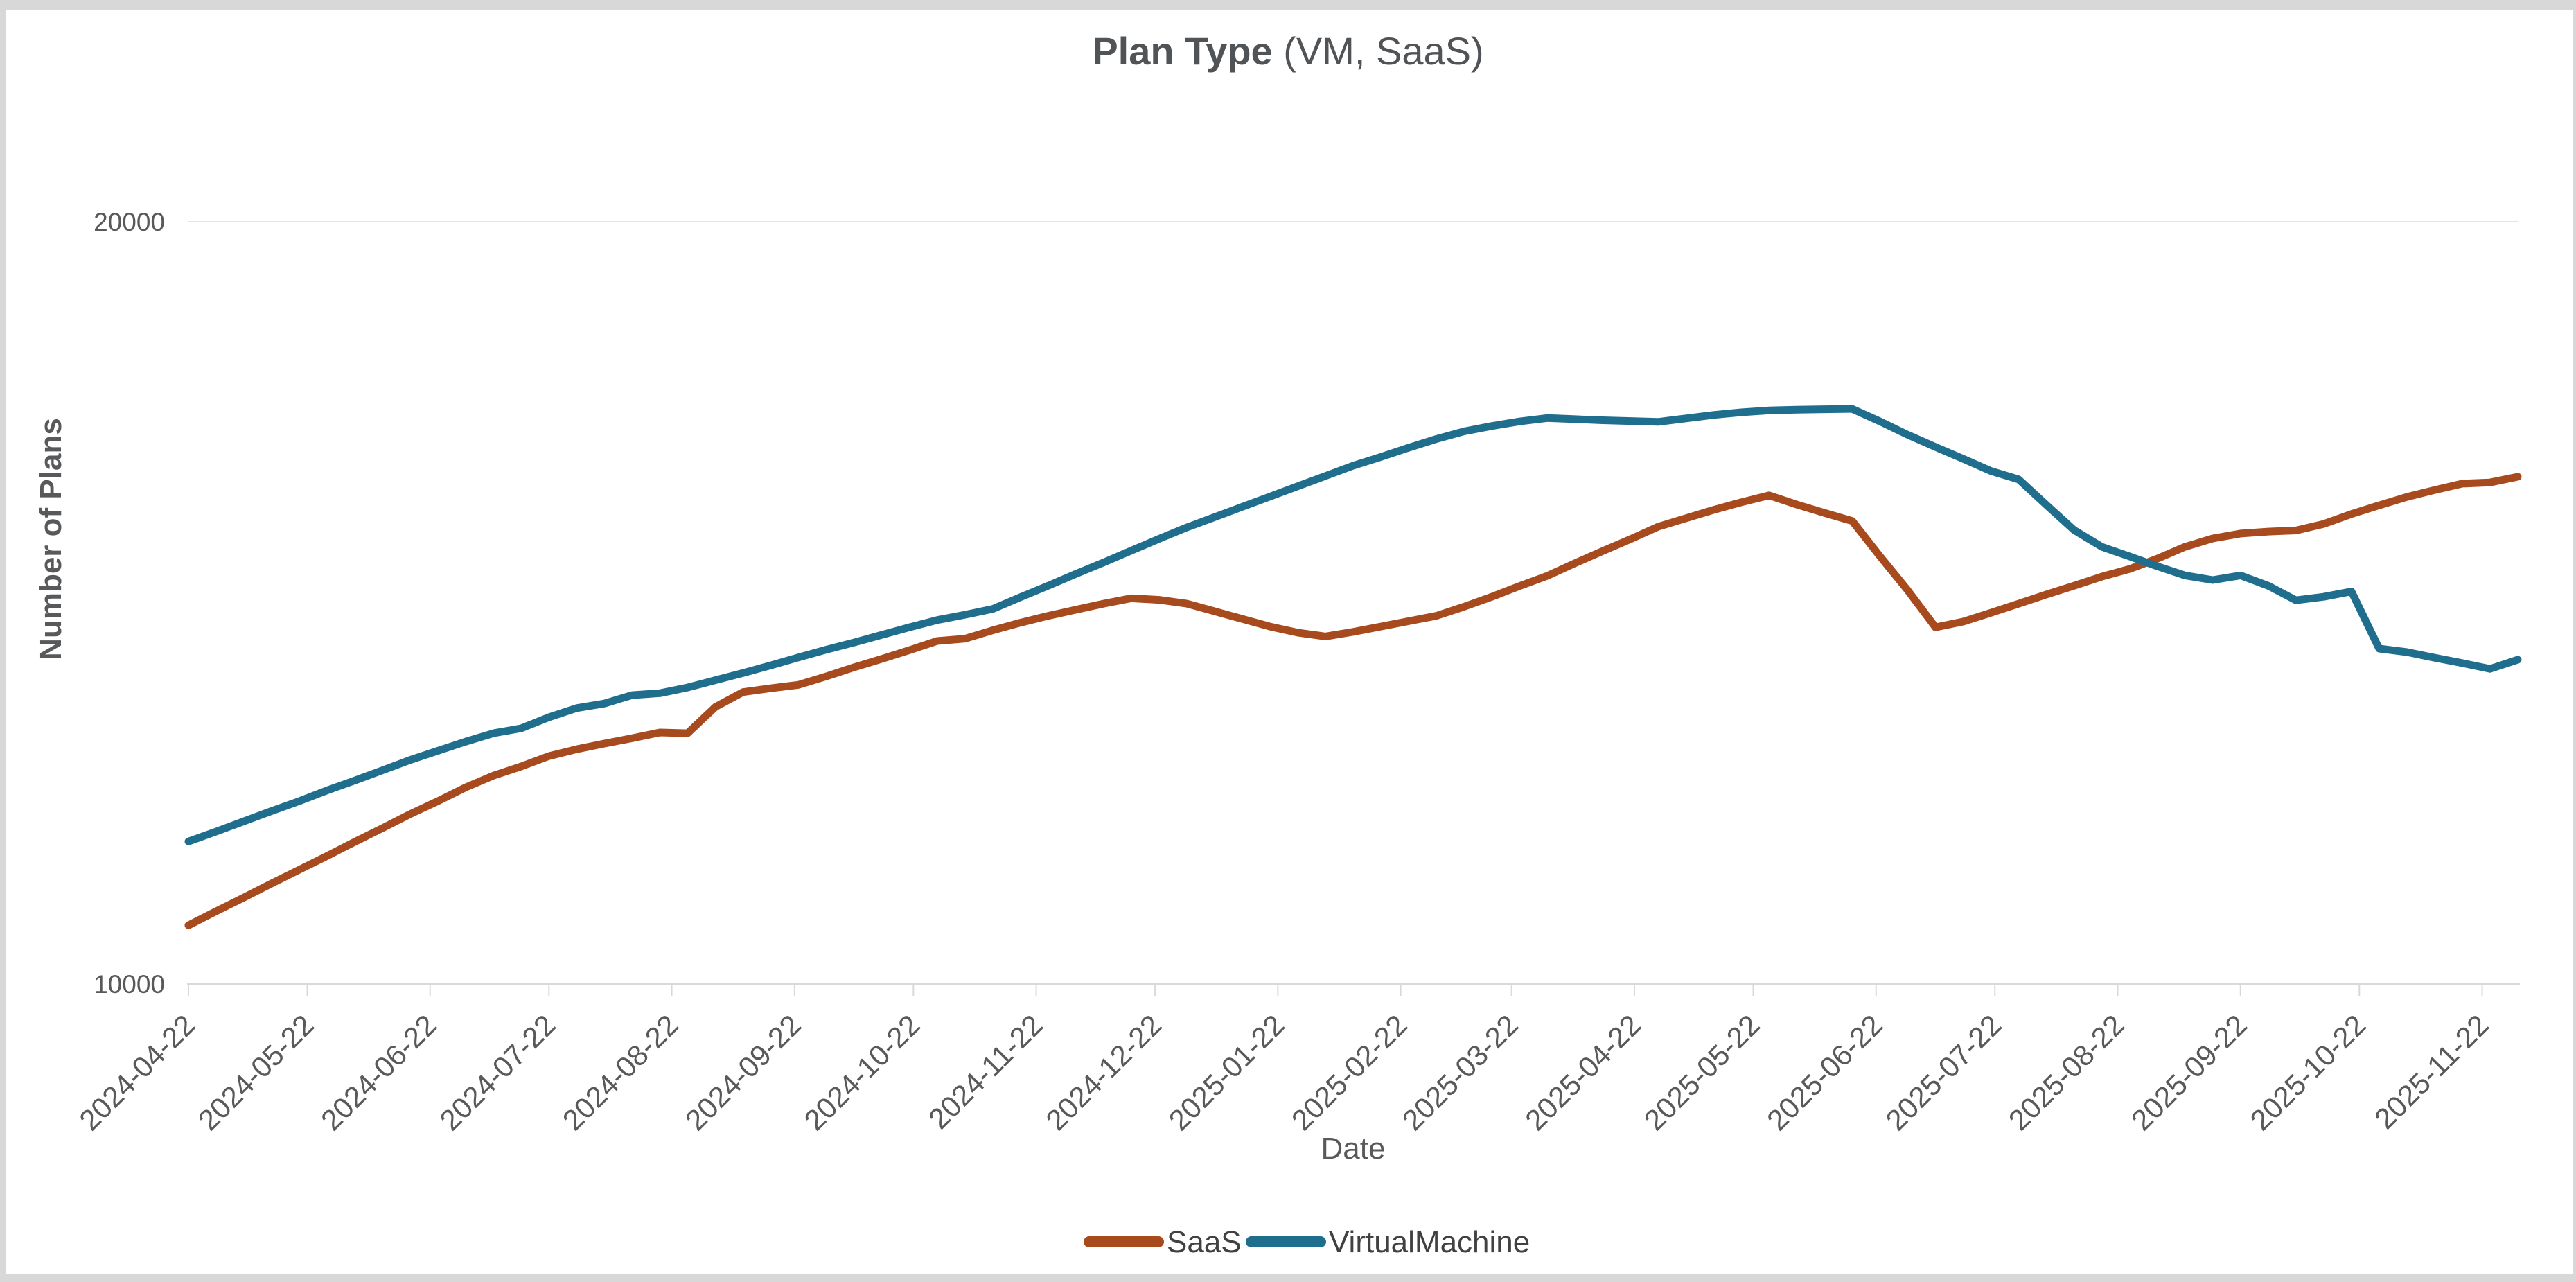 This screenshot has height=1282, width=2576. Describe the element at coordinates (1307, 1242) in the screenshot. I see `legend: SaaS VirtualMachine` at that location.